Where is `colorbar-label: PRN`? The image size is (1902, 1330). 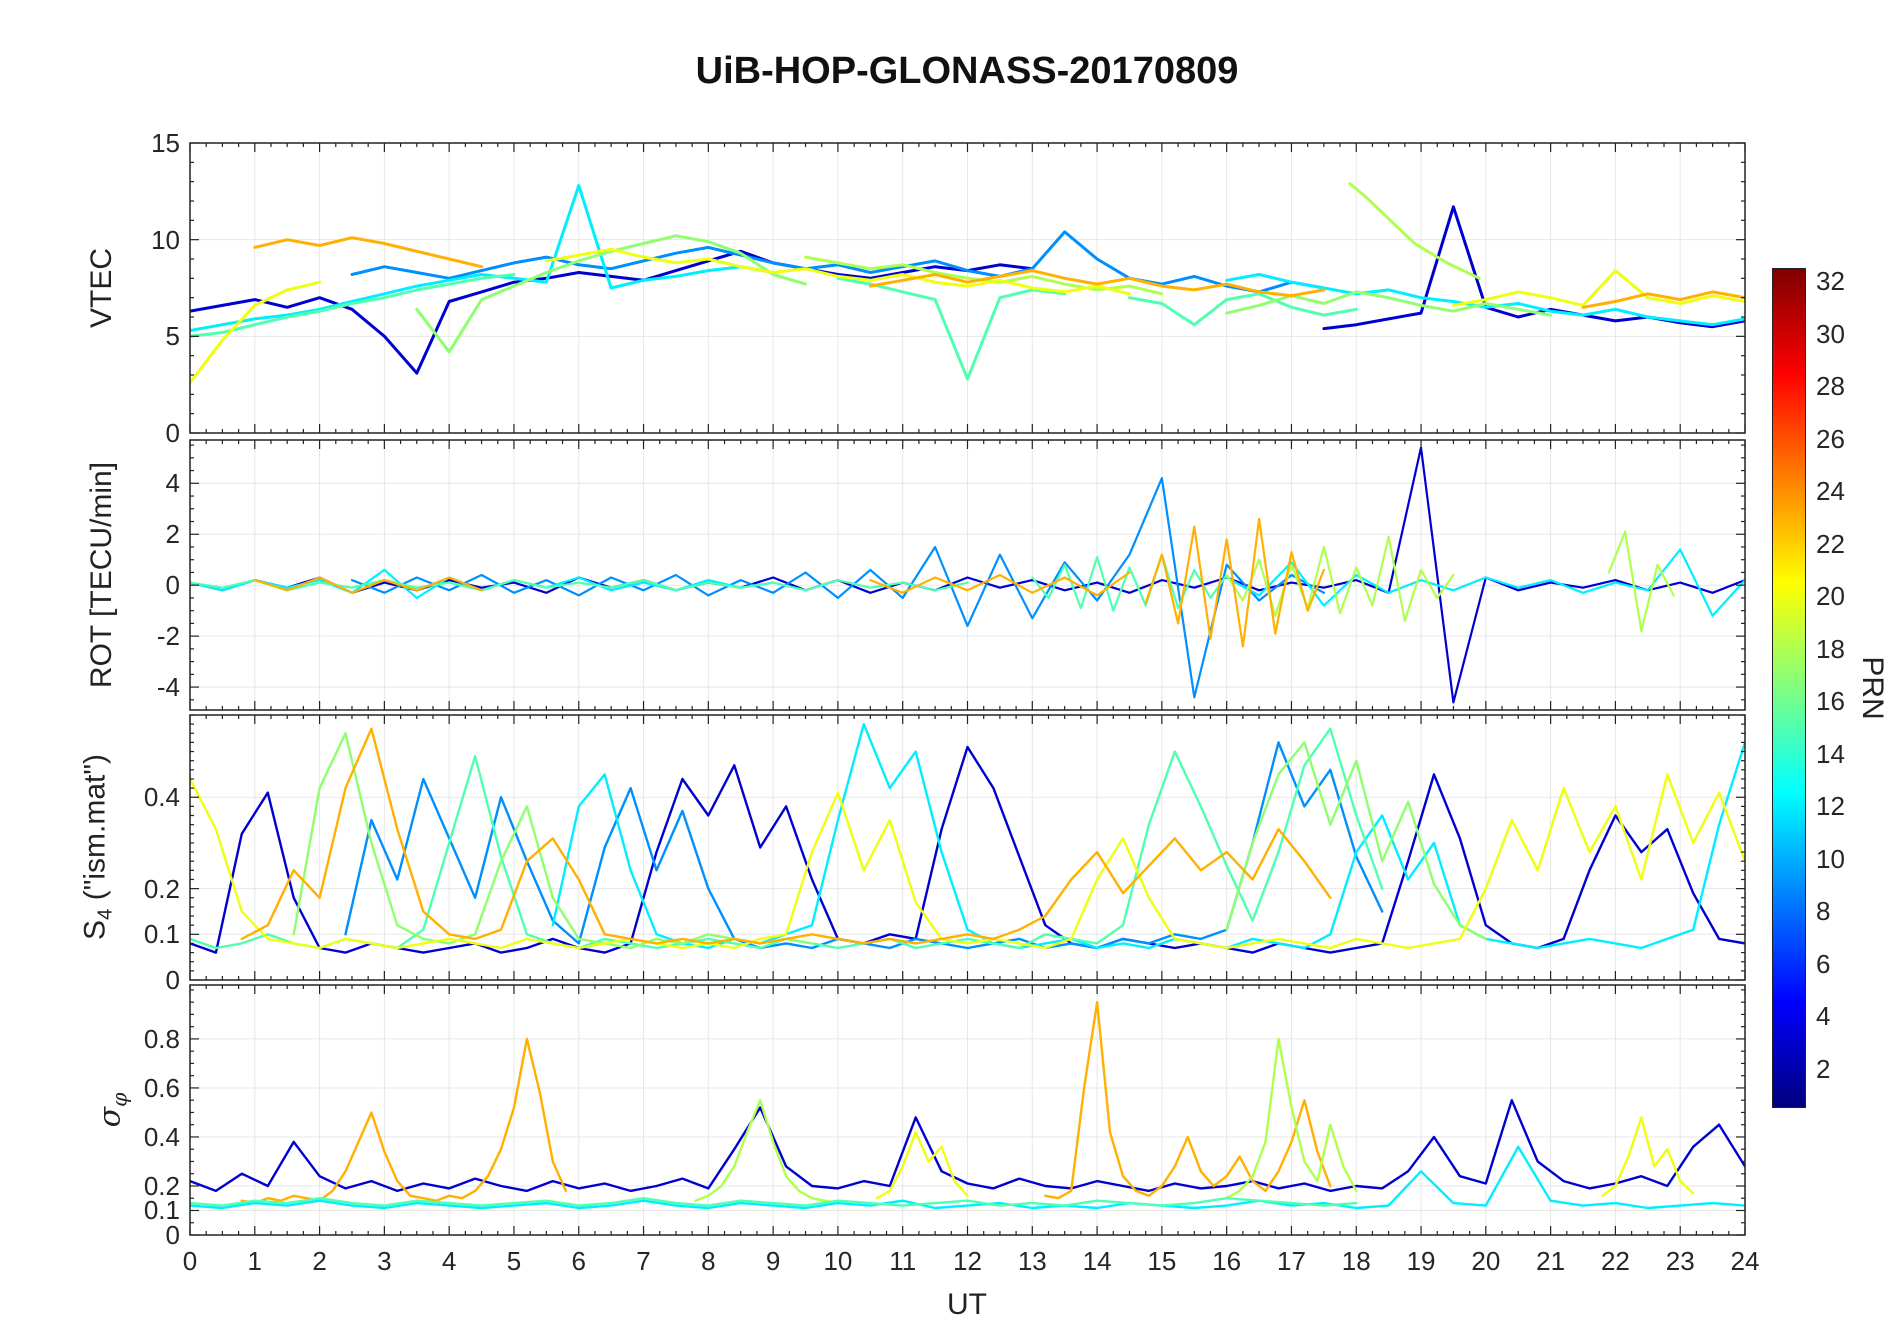 colorbar-label: PRN is located at coordinates (1872, 688).